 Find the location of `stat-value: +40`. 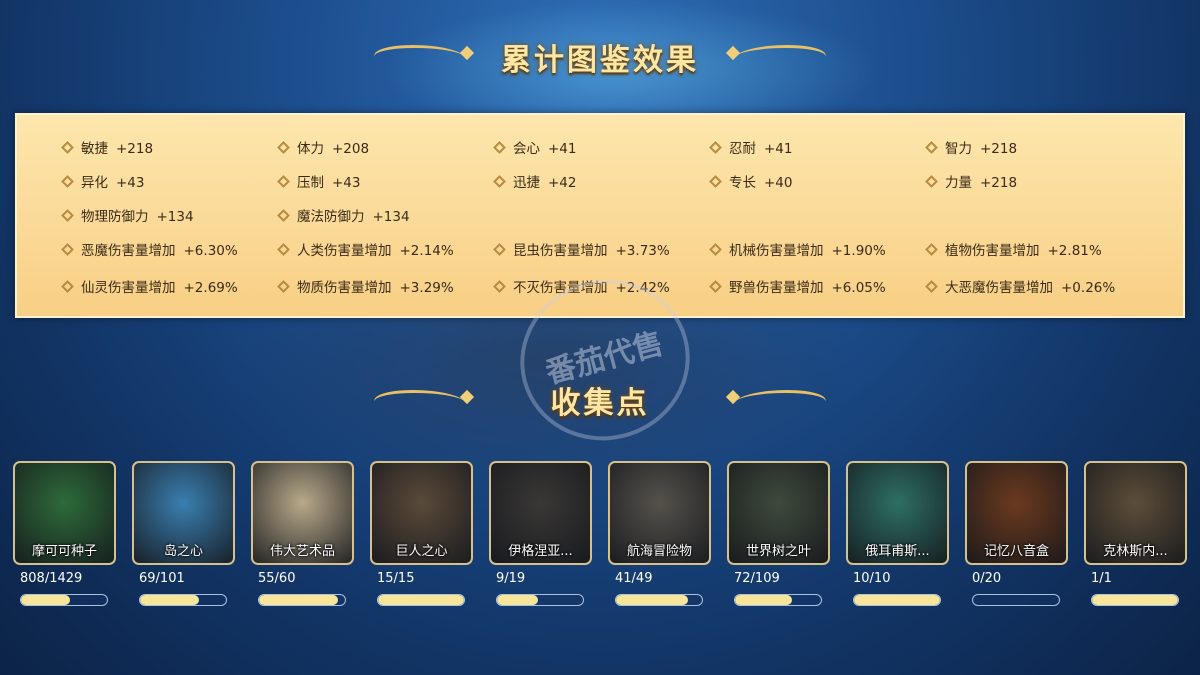

stat-value: +40 is located at coordinates (778, 183).